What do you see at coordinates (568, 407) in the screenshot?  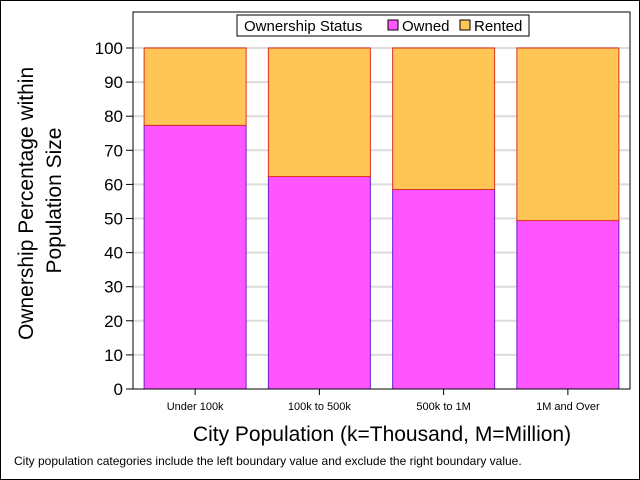 I see `x-tick-label: 1M and Over` at bounding box center [568, 407].